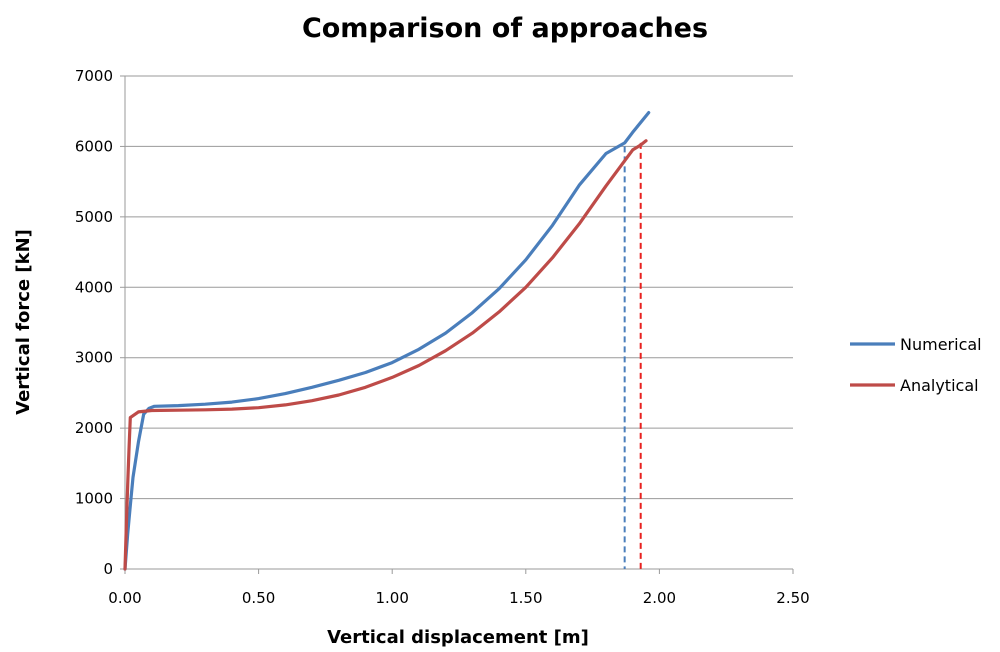  Describe the element at coordinates (94, 76) in the screenshot. I see `y-tick-label: 7000` at that location.